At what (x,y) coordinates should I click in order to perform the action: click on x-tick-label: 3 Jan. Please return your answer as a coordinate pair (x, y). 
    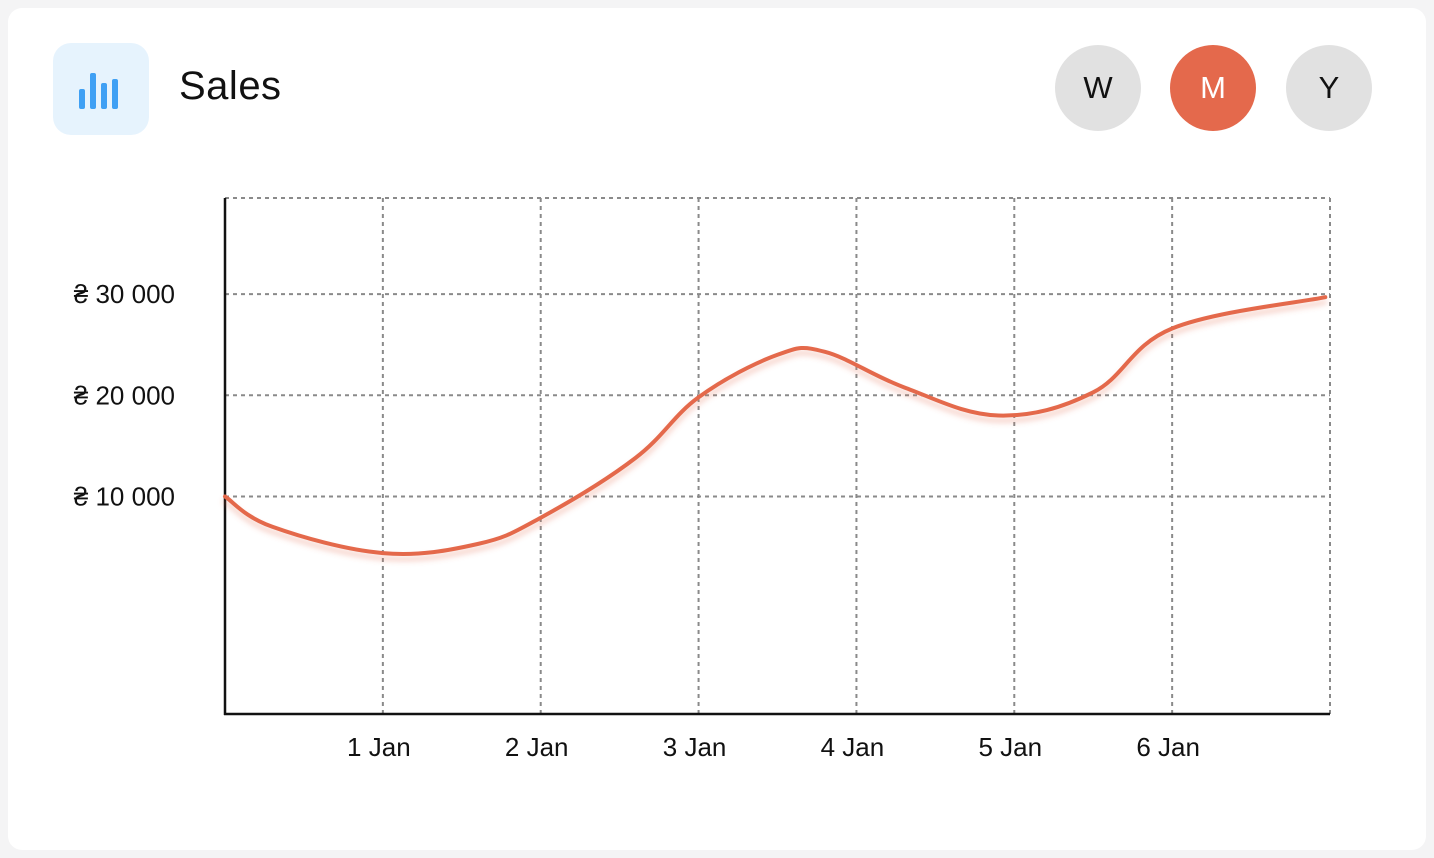
    Looking at the image, I should click on (695, 747).